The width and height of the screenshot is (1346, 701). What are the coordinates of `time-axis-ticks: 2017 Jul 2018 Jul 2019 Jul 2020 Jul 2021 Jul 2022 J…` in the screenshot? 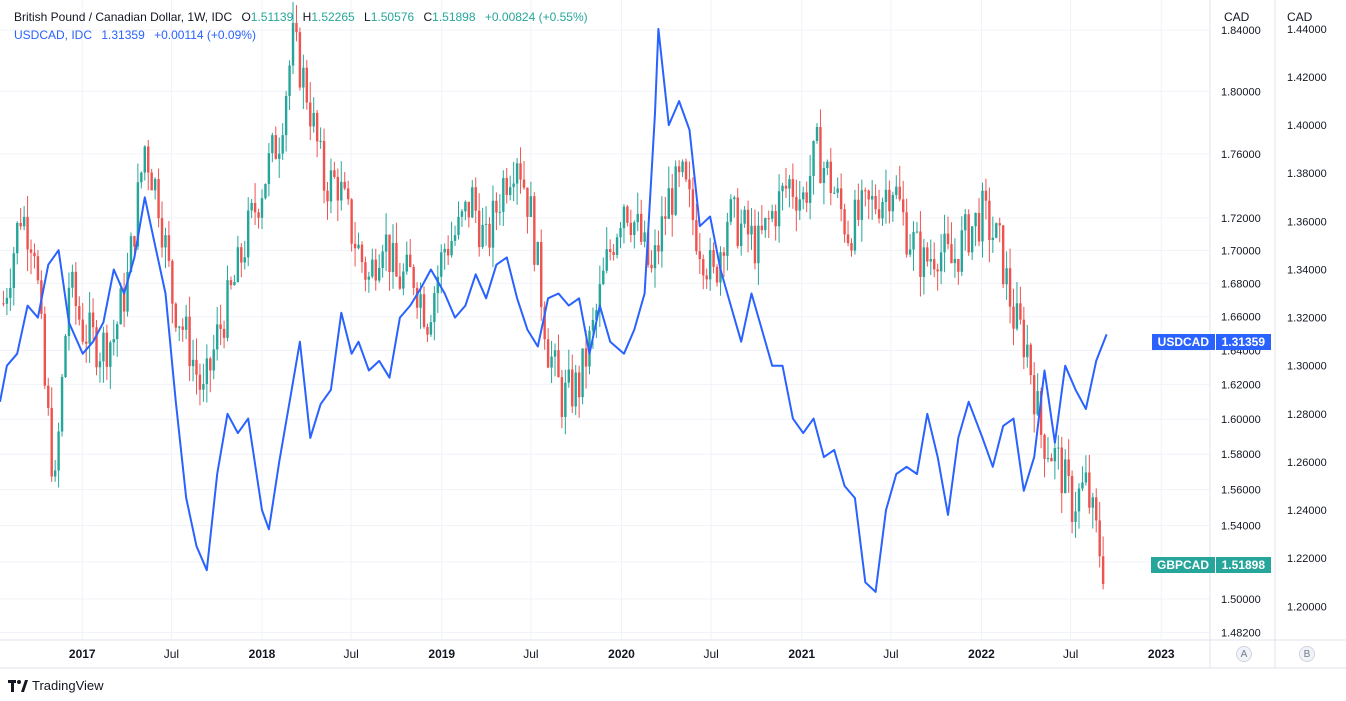 It's located at (622, 654).